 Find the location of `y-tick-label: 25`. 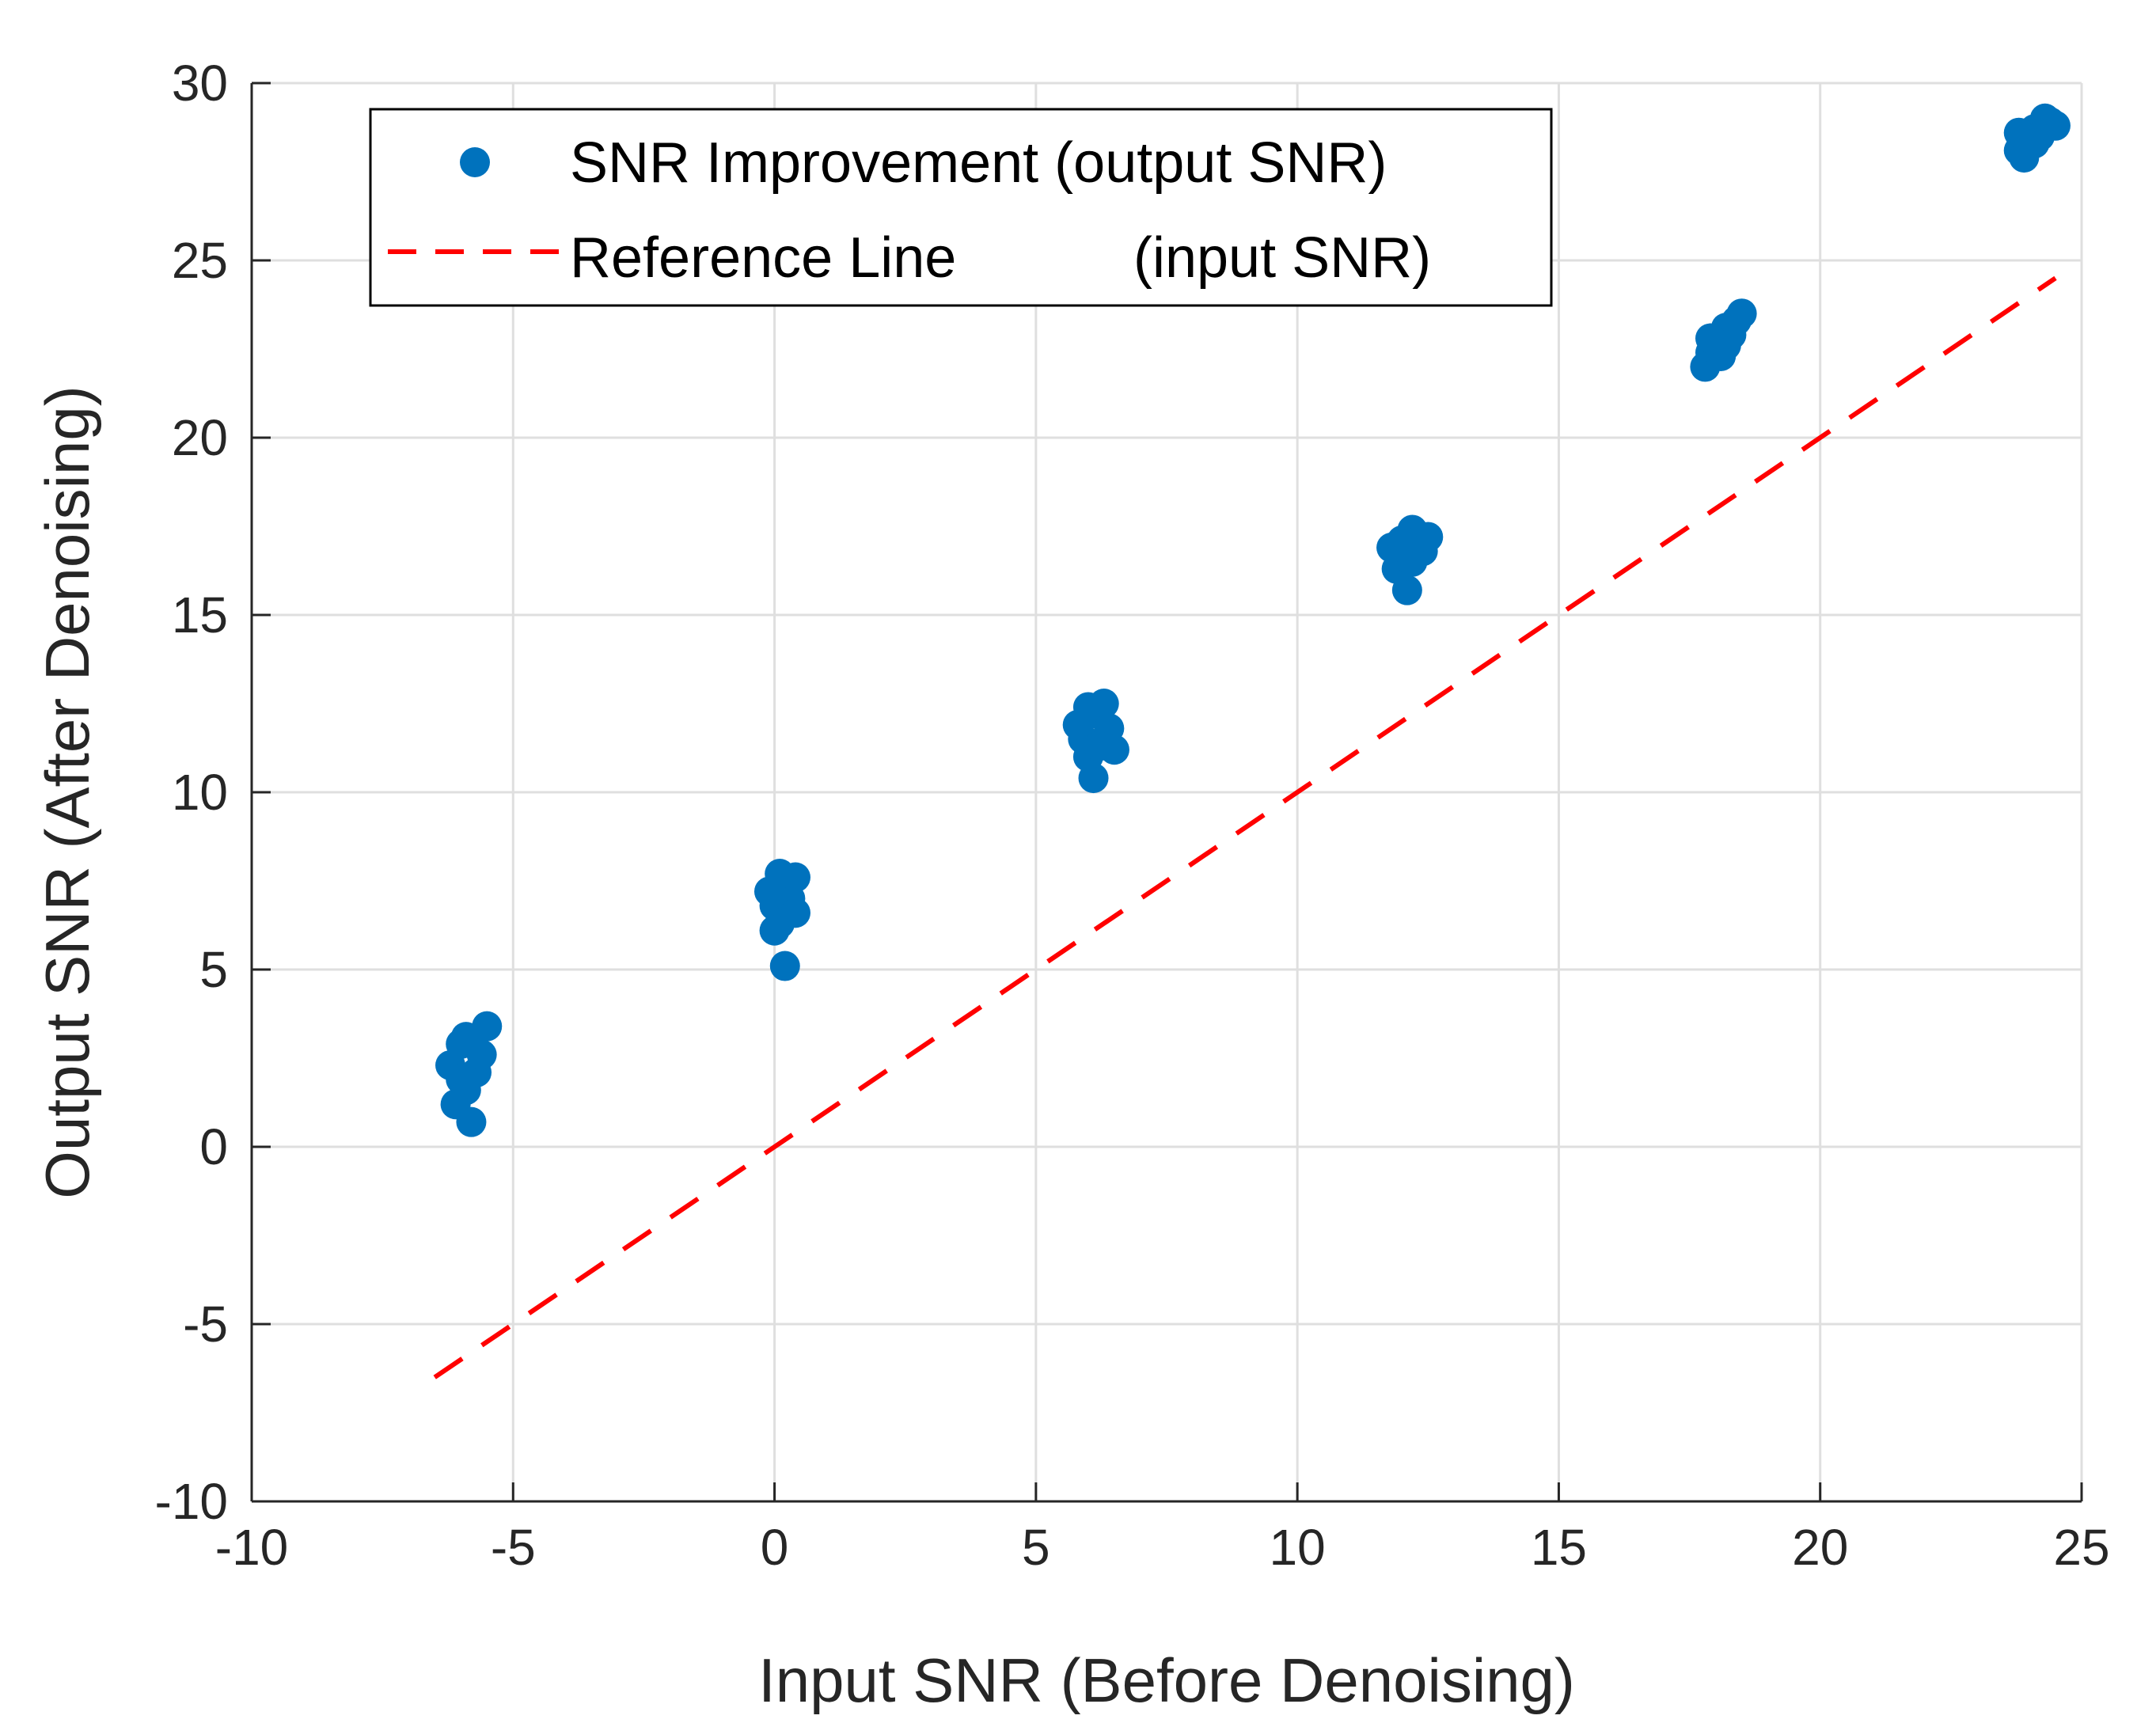

y-tick-label: 25 is located at coordinates (200, 260).